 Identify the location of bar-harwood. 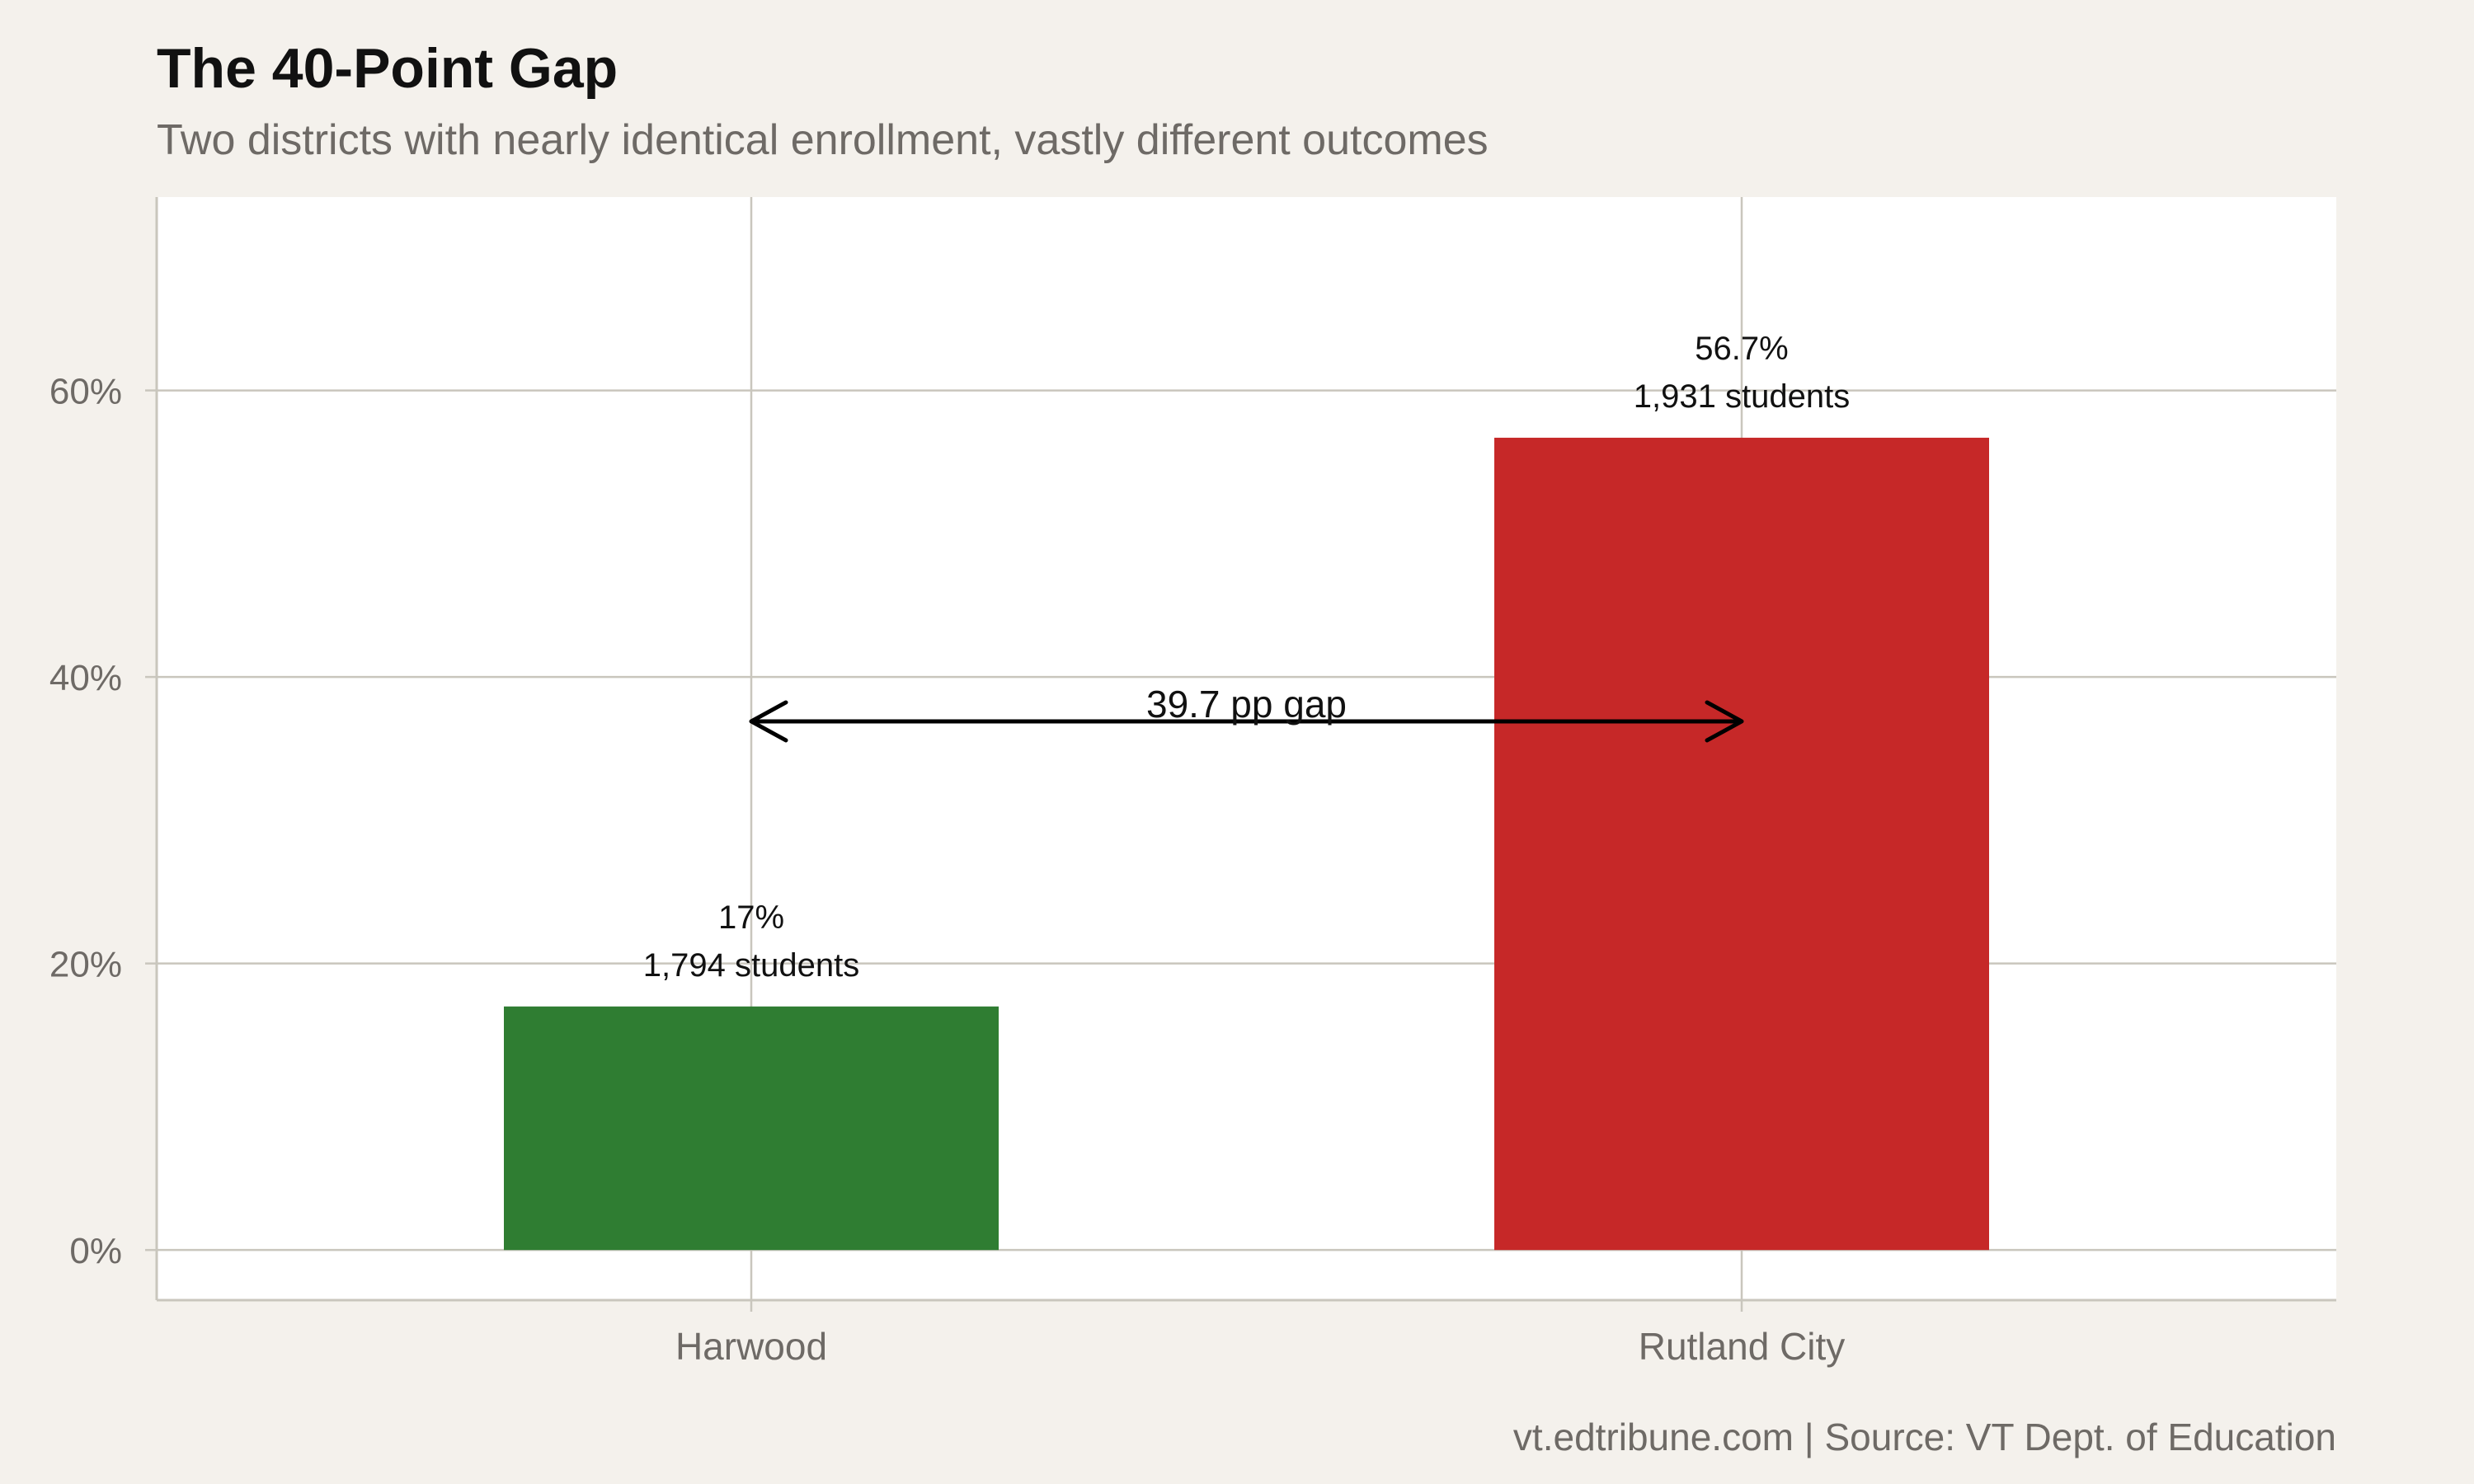
(751, 1128).